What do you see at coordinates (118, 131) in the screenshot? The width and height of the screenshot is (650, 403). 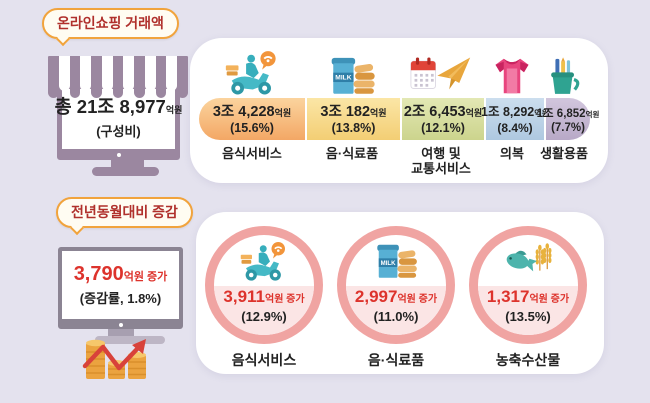 I see `total-caption: (구성비)` at bounding box center [118, 131].